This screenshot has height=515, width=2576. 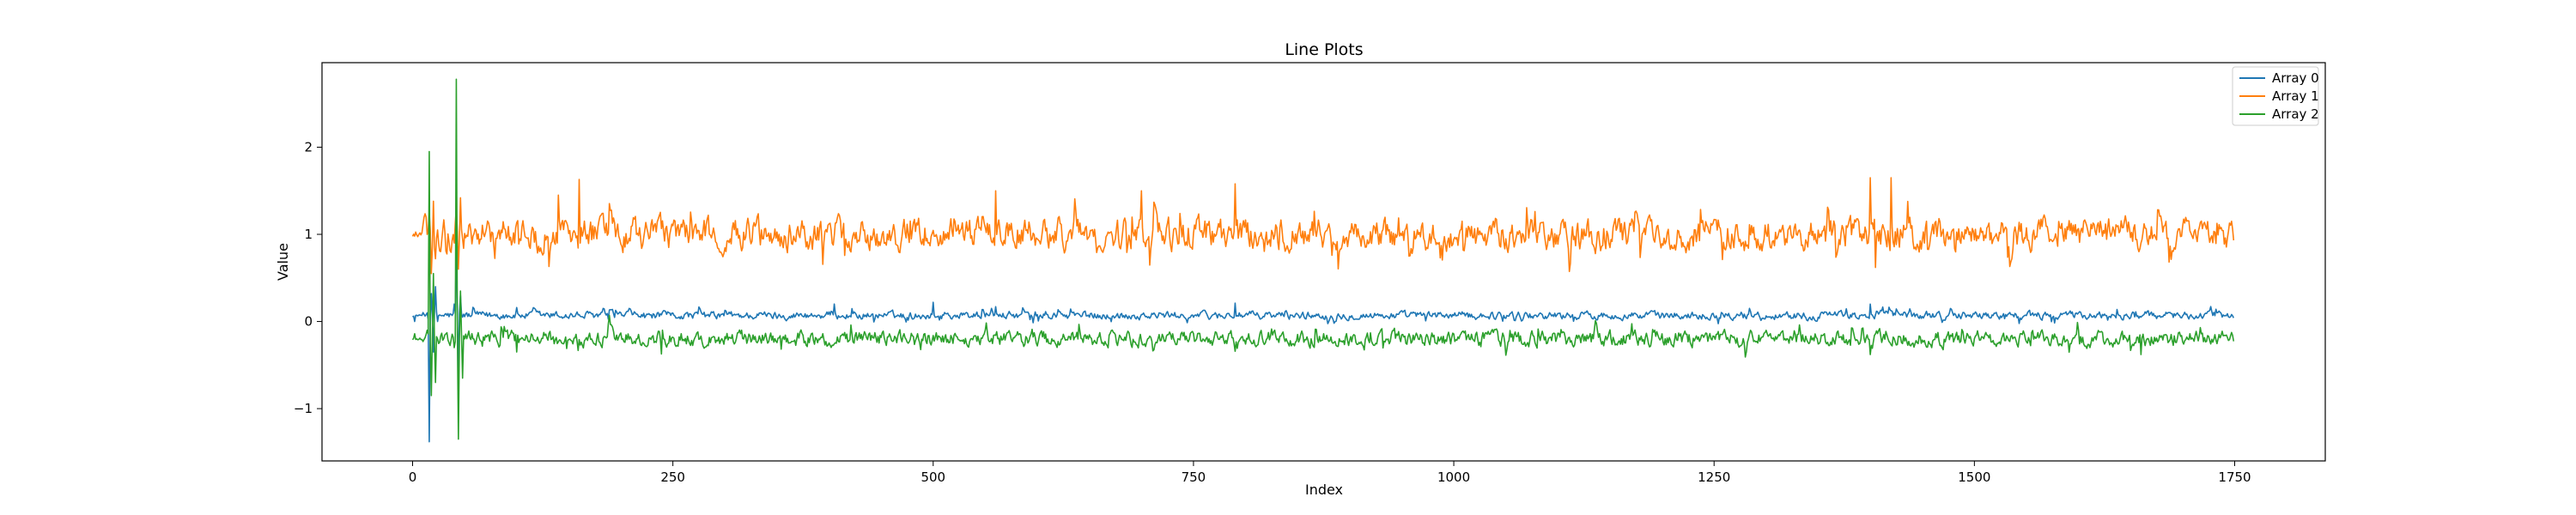 I want to click on x-tick-label: 250, so click(x=673, y=477).